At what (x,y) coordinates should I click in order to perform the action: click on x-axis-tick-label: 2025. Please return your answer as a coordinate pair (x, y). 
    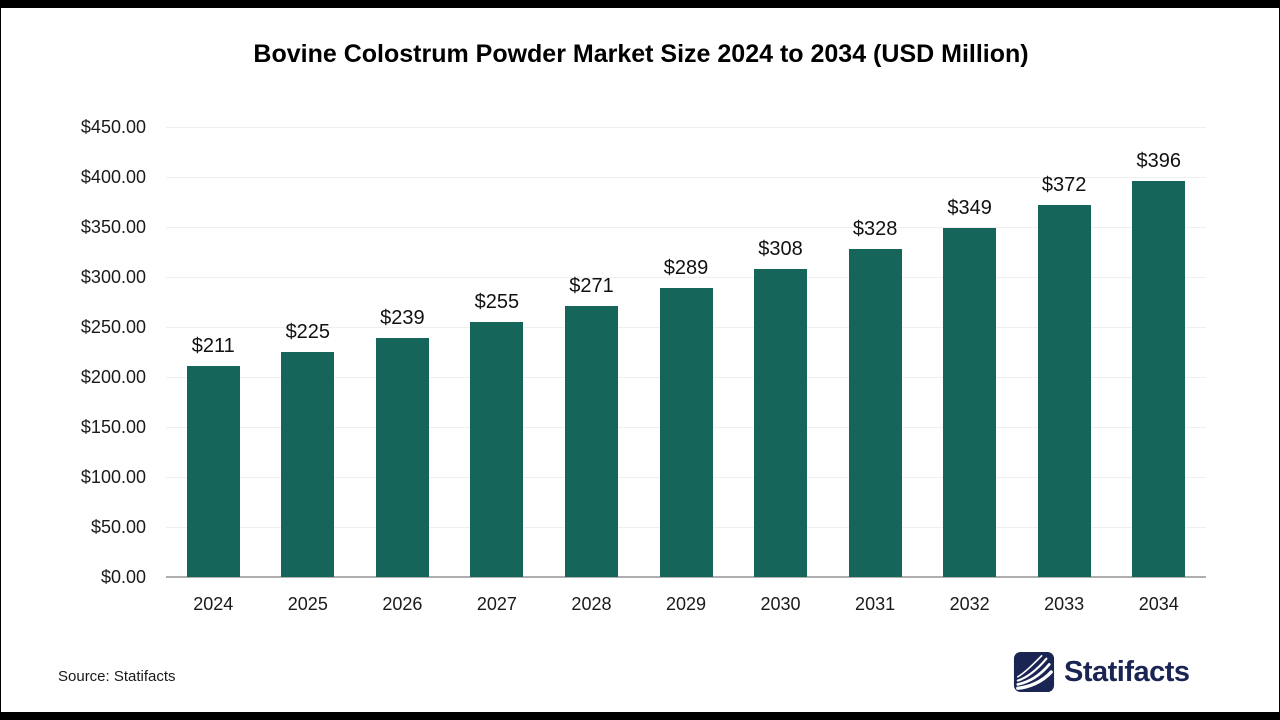
    Looking at the image, I should click on (307, 604).